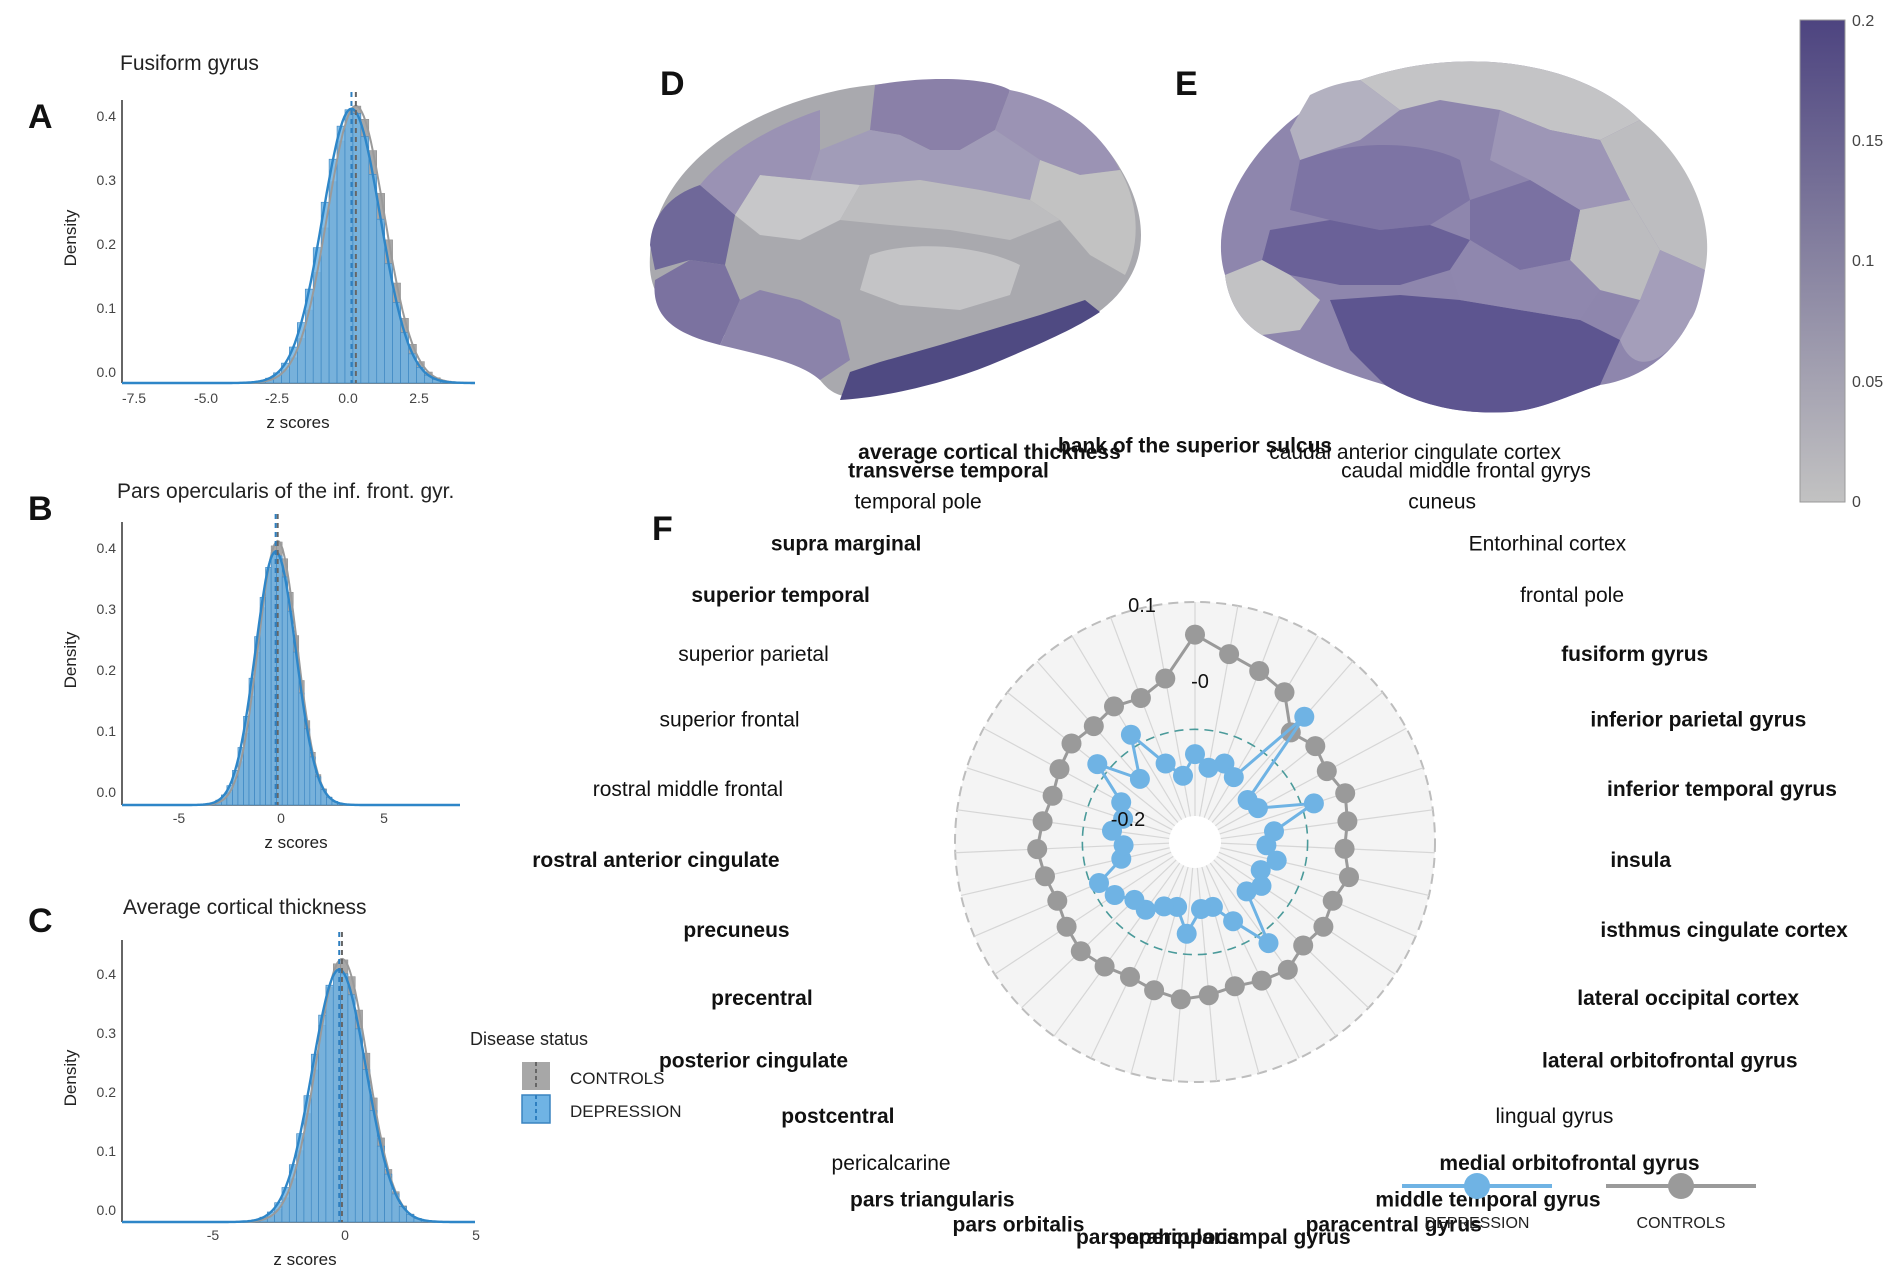  Describe the element at coordinates (1688, 998) in the screenshot. I see `radar-category-label: lateral occipital cortex` at that location.